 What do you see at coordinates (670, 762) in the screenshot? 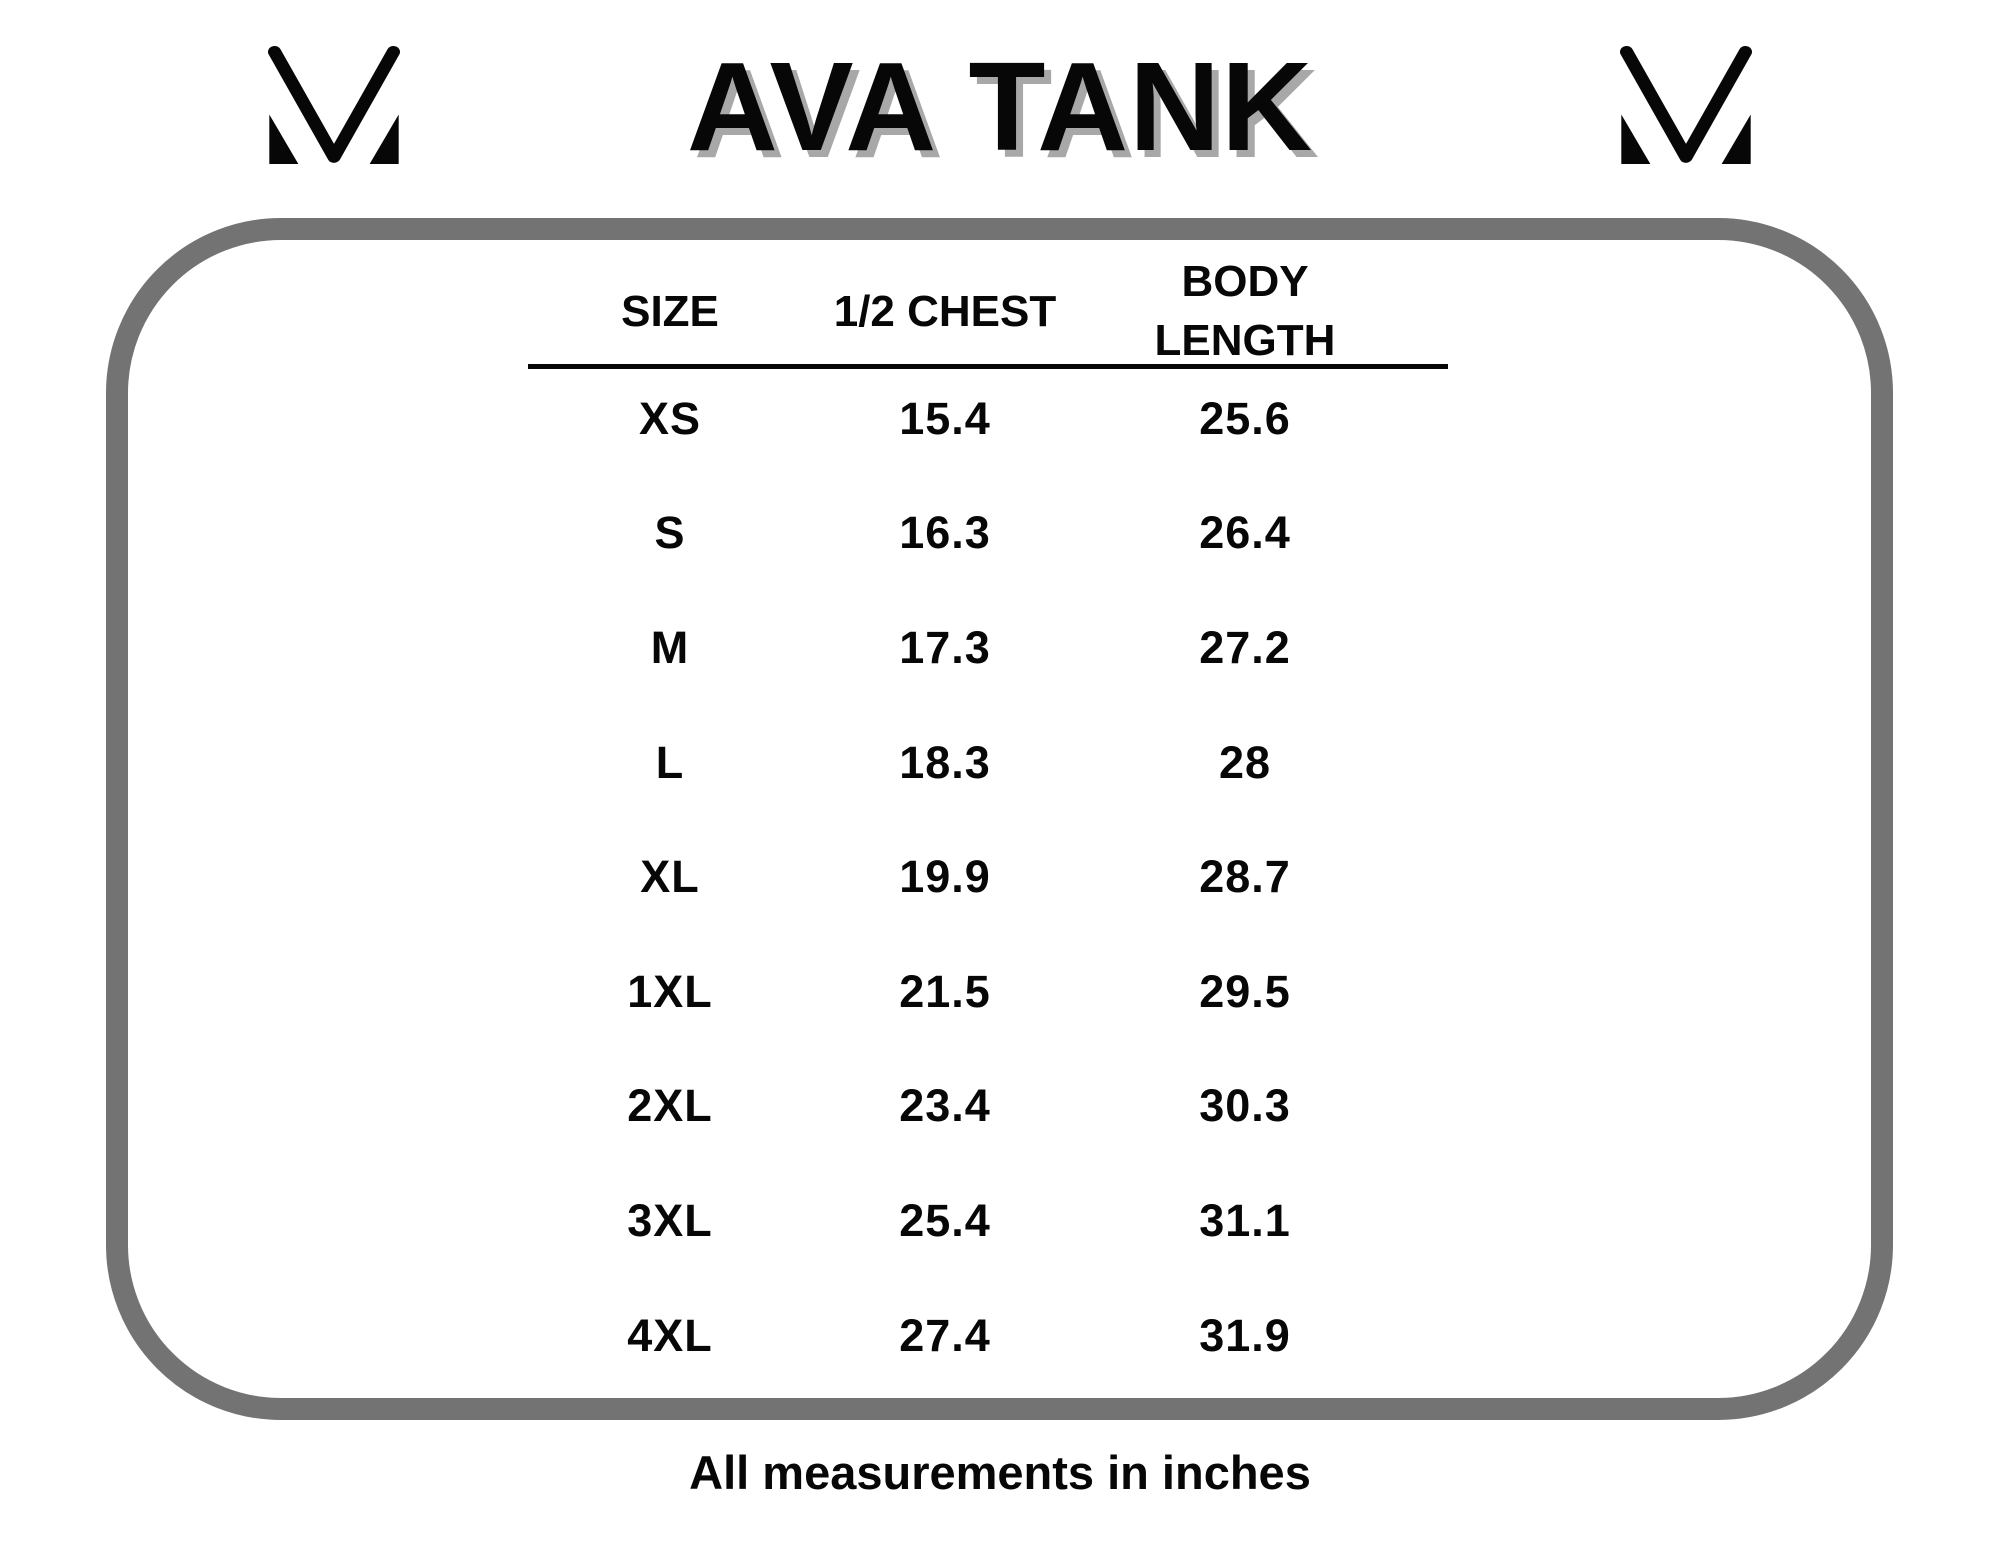
I see `size-cell: L` at bounding box center [670, 762].